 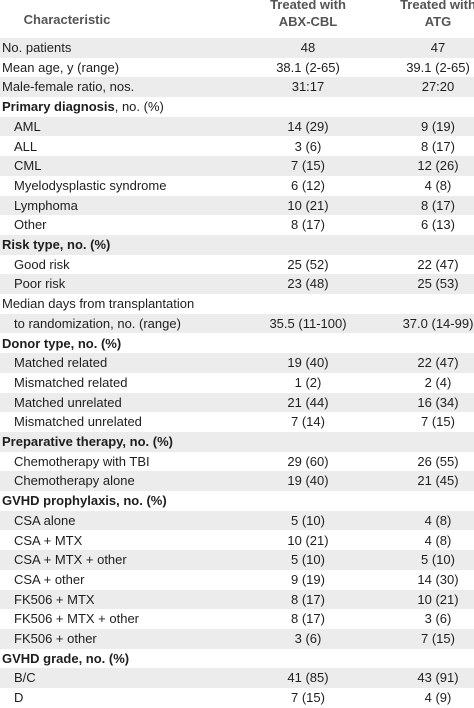 What do you see at coordinates (78, 422) in the screenshot?
I see `row-label: Mismatched unrelated` at bounding box center [78, 422].